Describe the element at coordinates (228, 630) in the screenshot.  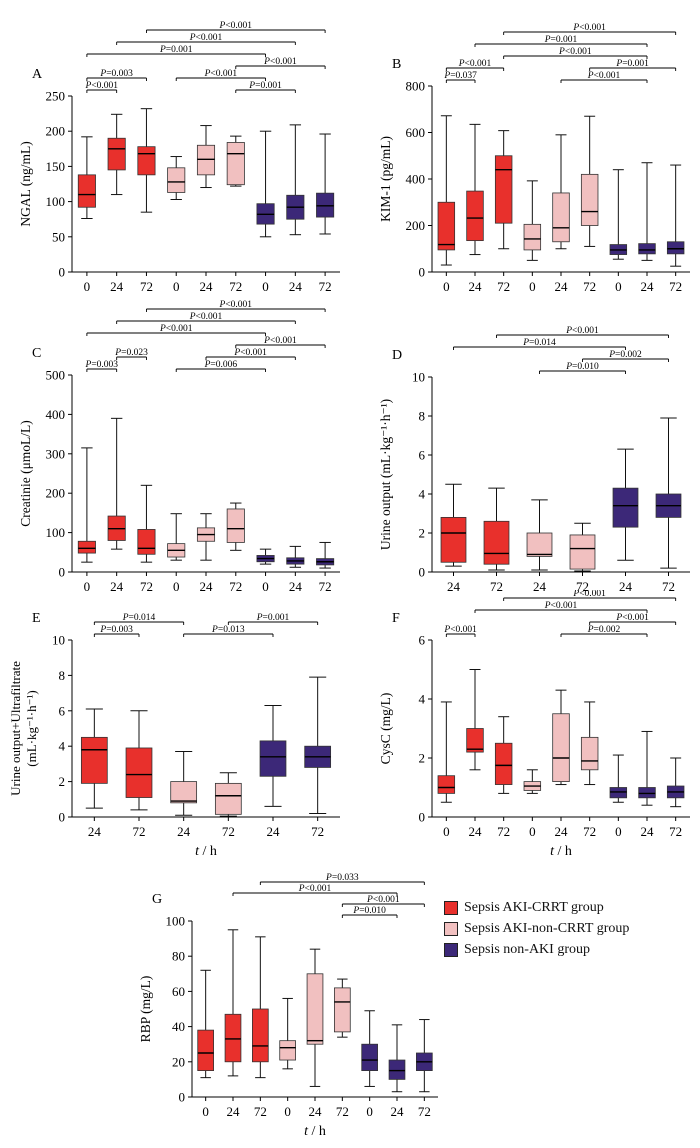
I see `comparison-label: P=0.013` at that location.